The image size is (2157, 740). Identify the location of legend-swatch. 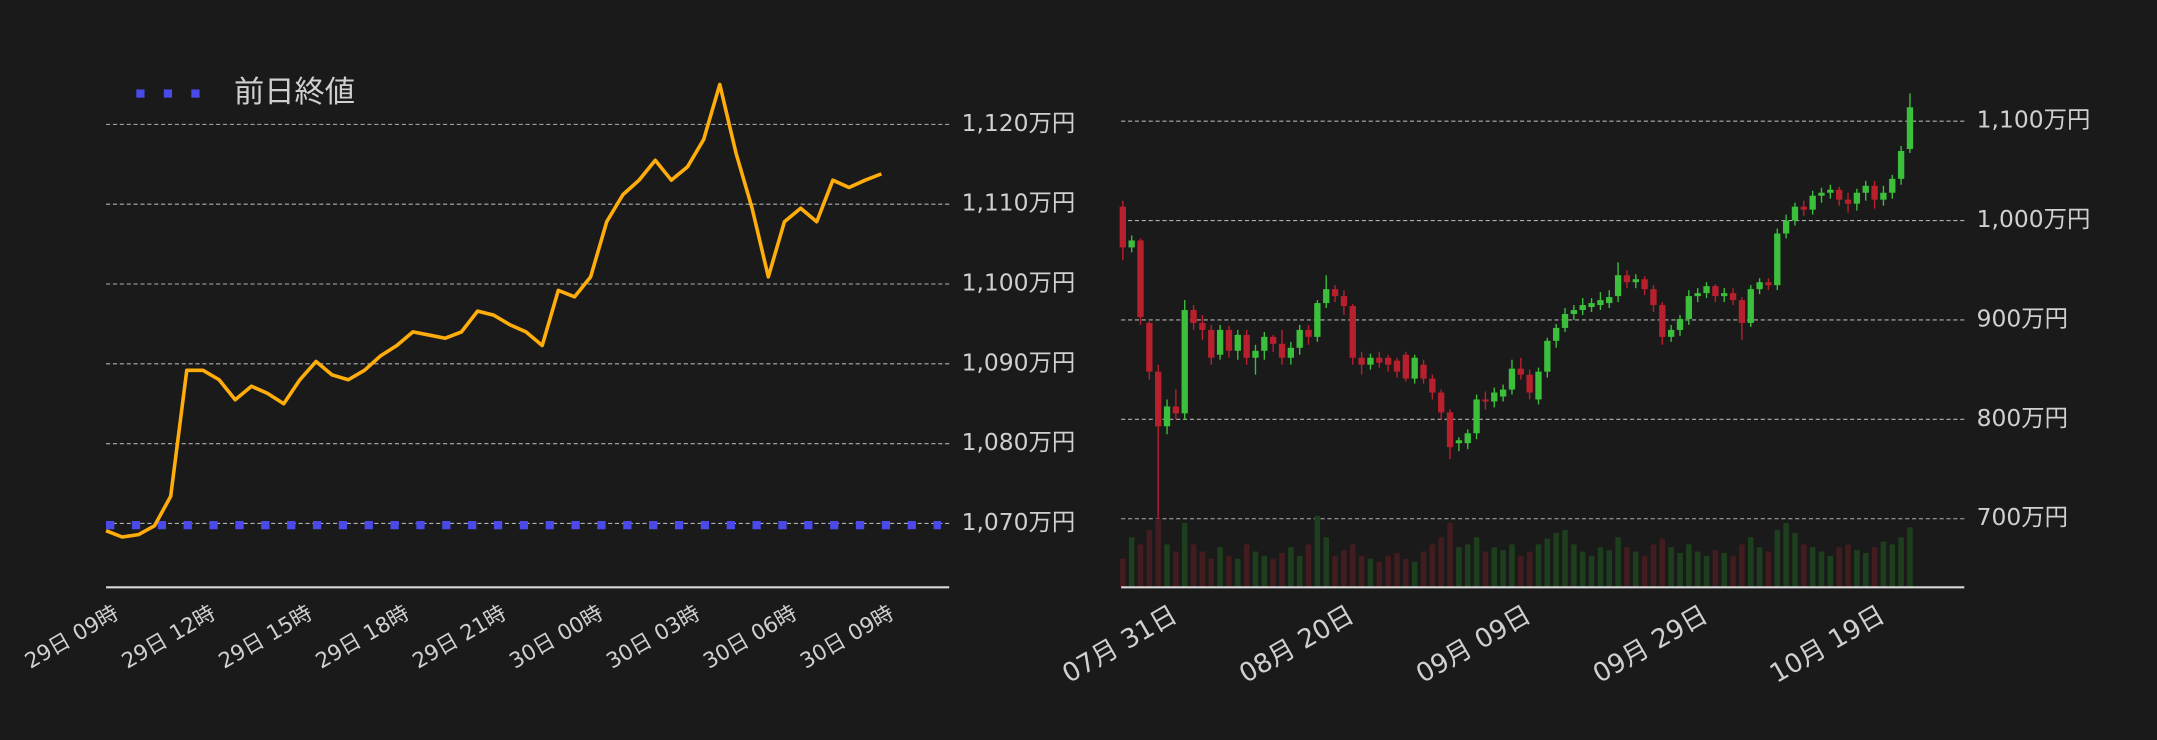
(140, 93).